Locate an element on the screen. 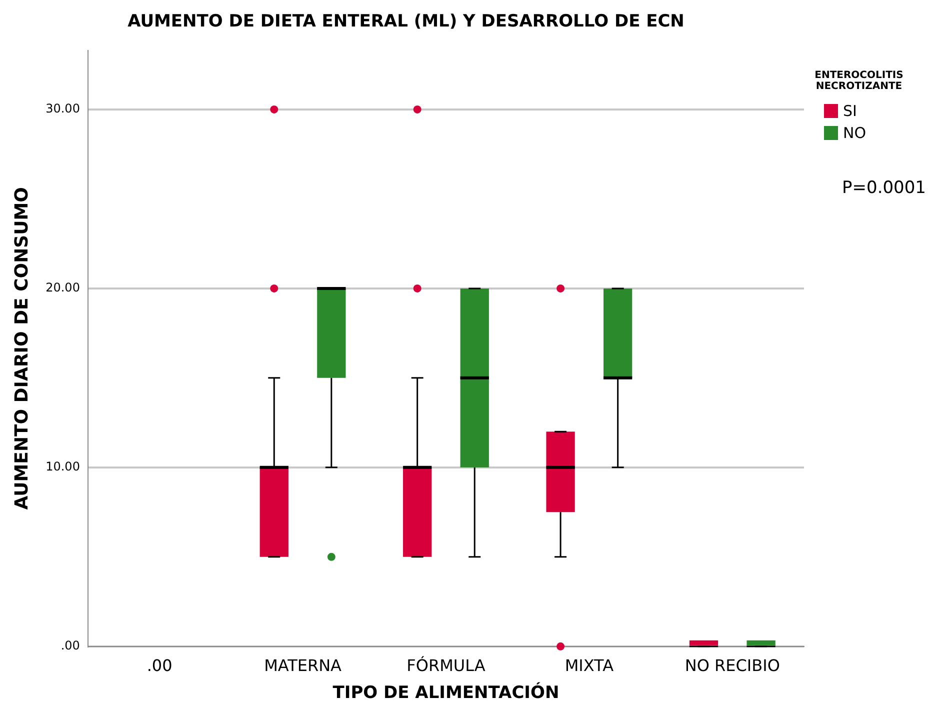  x-tick-label: MIXTA is located at coordinates (589, 666).